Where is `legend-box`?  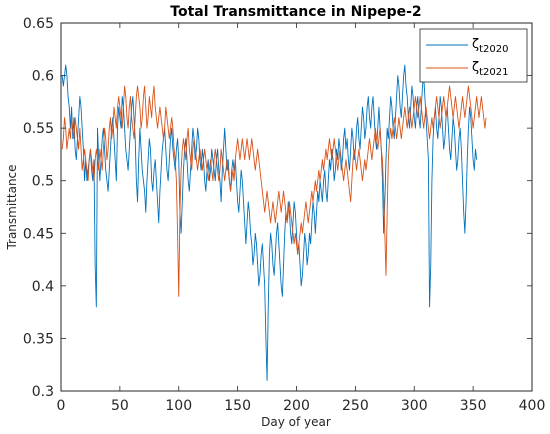 legend-box is located at coordinates (473, 55).